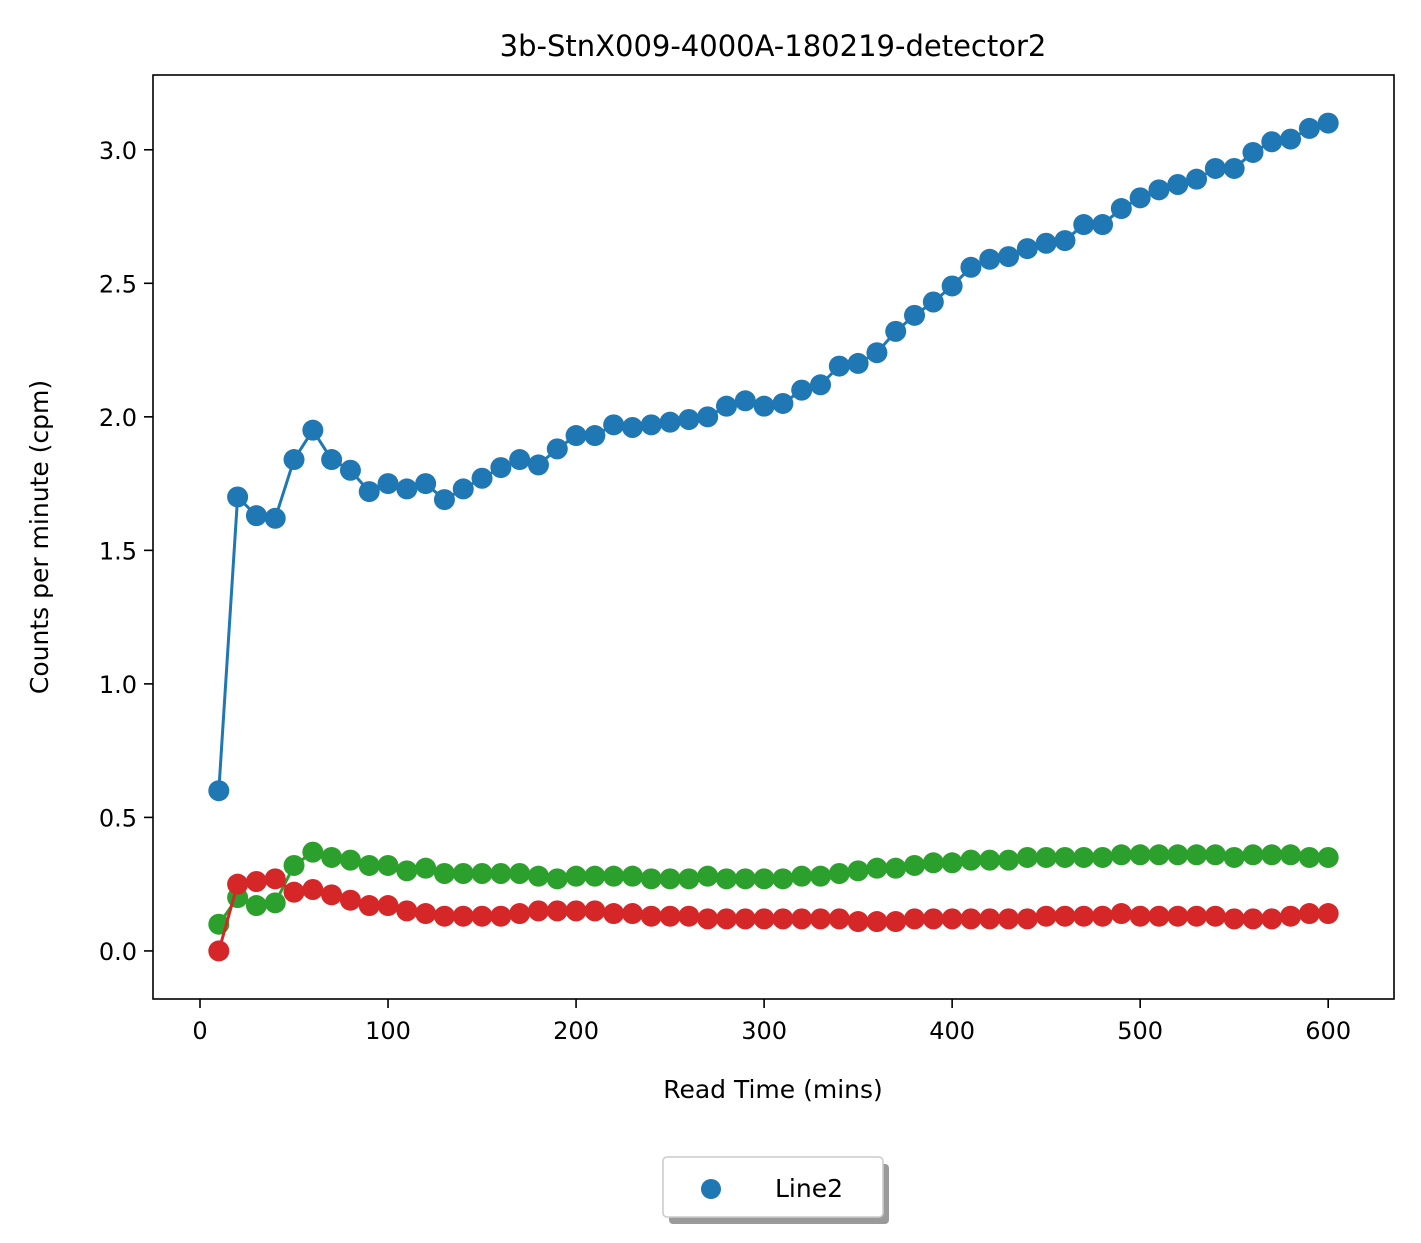 The width and height of the screenshot is (1421, 1243). Describe the element at coordinates (711, 1189) in the screenshot. I see `legend-marker-line2` at that location.